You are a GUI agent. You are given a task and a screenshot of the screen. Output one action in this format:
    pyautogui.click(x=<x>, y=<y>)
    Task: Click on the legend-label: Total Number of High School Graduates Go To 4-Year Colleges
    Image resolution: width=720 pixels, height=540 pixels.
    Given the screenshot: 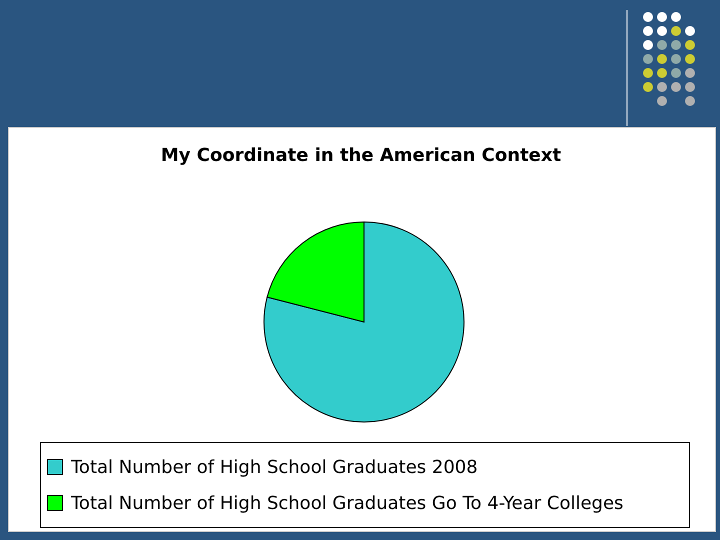 What is the action you would take?
    pyautogui.click(x=347, y=503)
    